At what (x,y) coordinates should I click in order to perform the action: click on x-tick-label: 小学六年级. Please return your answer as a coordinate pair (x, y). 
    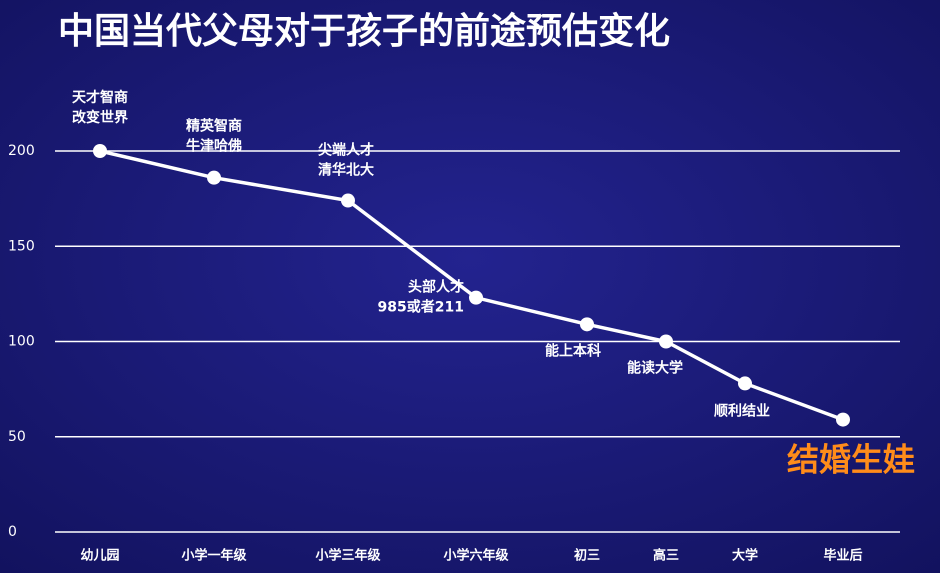
    Looking at the image, I should click on (476, 556).